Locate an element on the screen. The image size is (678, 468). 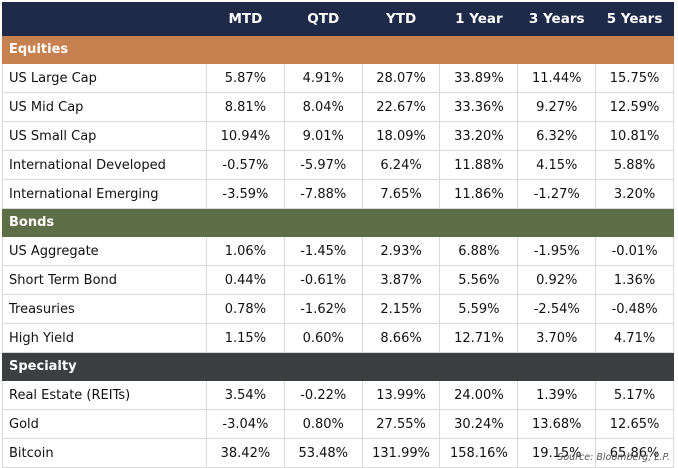
source-note: Source: Bloomberg, L.P. is located at coordinates (613, 457).